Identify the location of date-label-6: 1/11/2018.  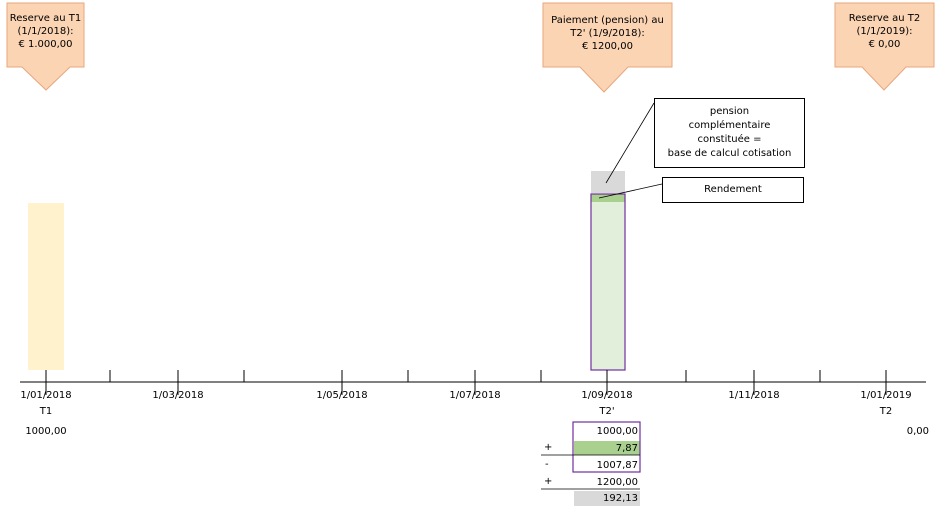
(754, 395).